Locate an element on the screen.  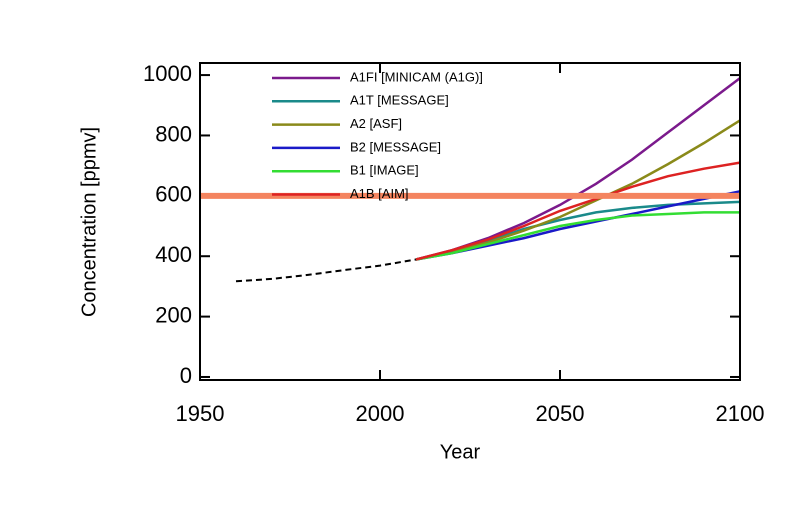
y-tick-label: 200 is located at coordinates (173, 314).